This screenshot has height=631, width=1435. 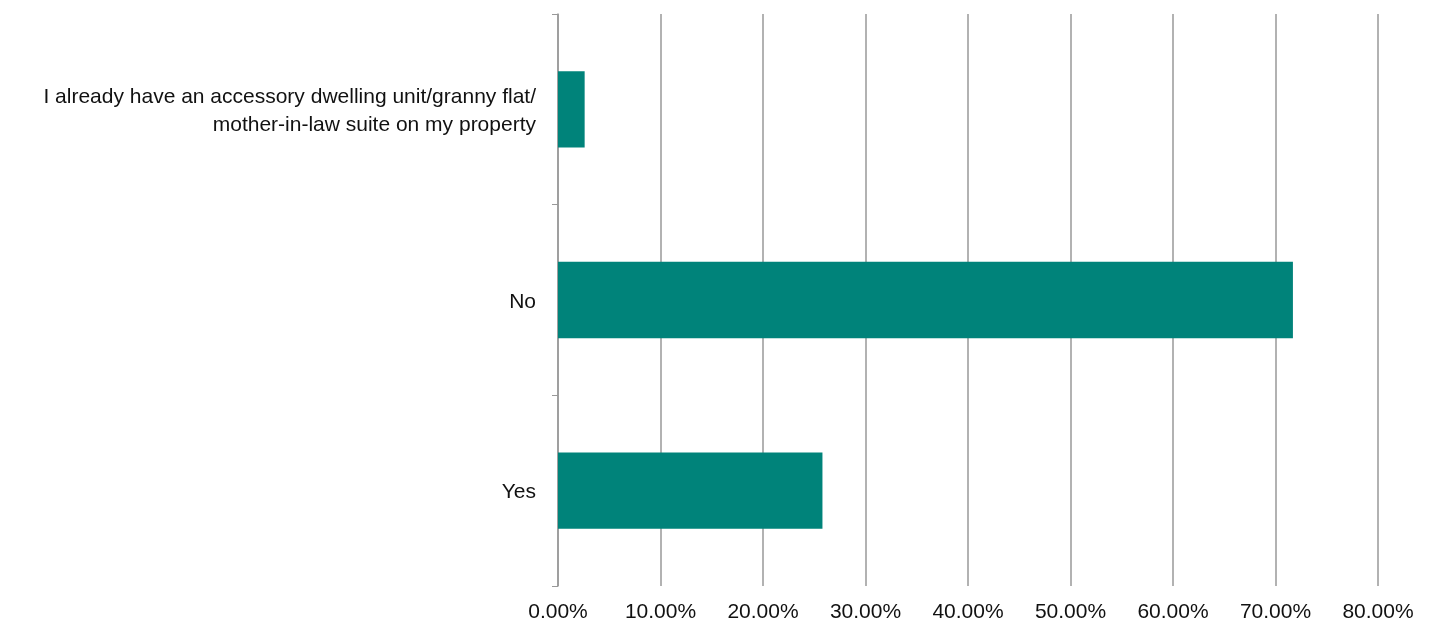 I want to click on x-tick-label: 10.00%, so click(x=660, y=610).